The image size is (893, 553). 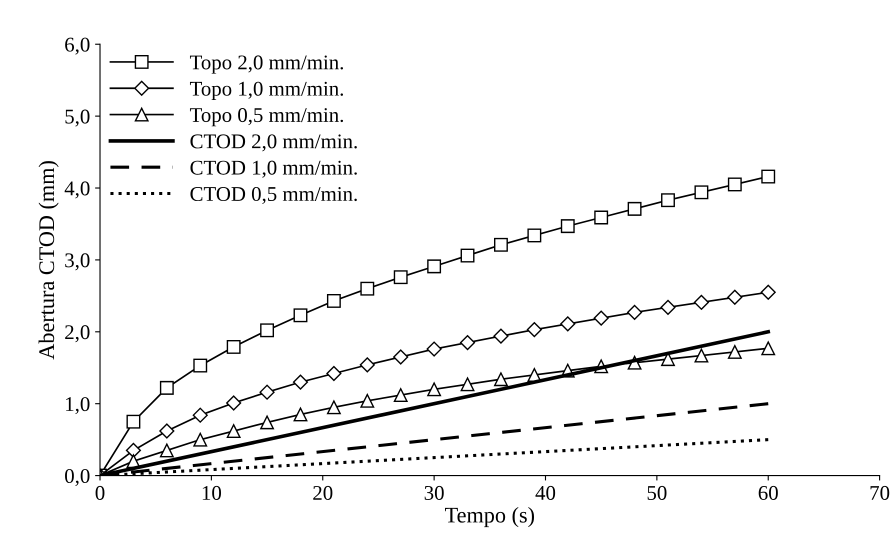 What do you see at coordinates (77, 261) in the screenshot?
I see `y-tick-label: 3,0` at bounding box center [77, 261].